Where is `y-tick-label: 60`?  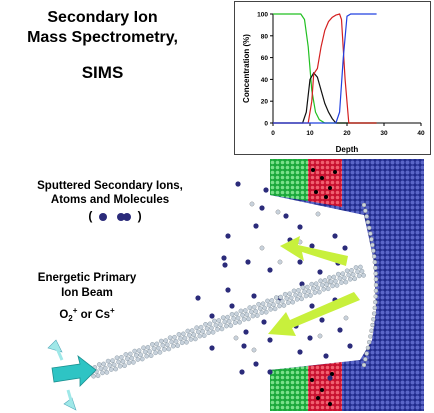
y-tick-label: 60 is located at coordinates (265, 58).